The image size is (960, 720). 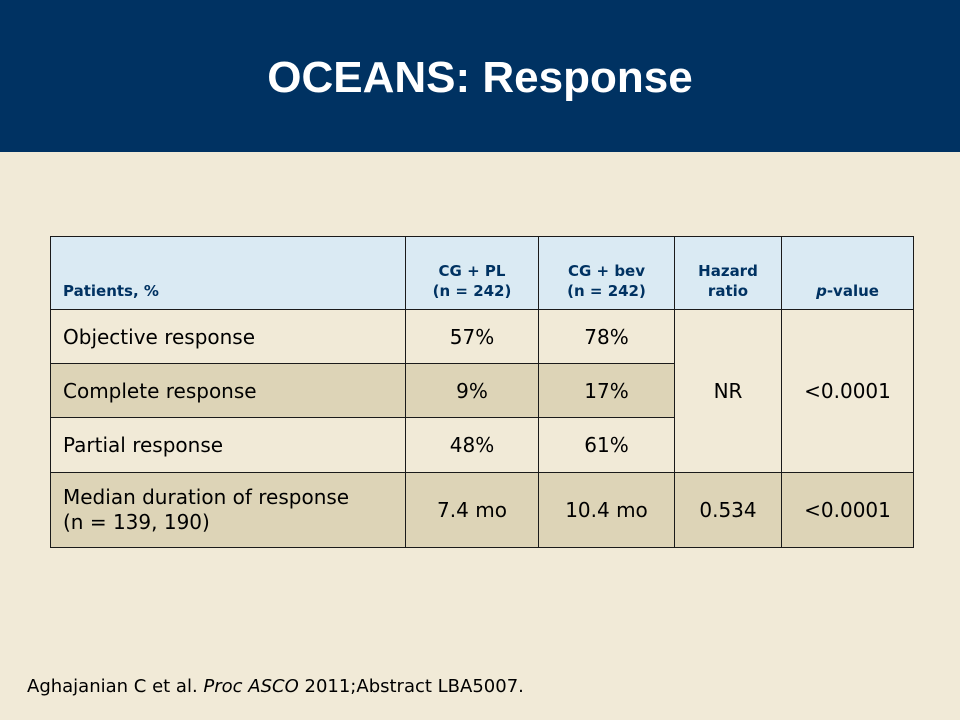 What do you see at coordinates (847, 510) in the screenshot?
I see `cell-p-value: <0.0001` at bounding box center [847, 510].